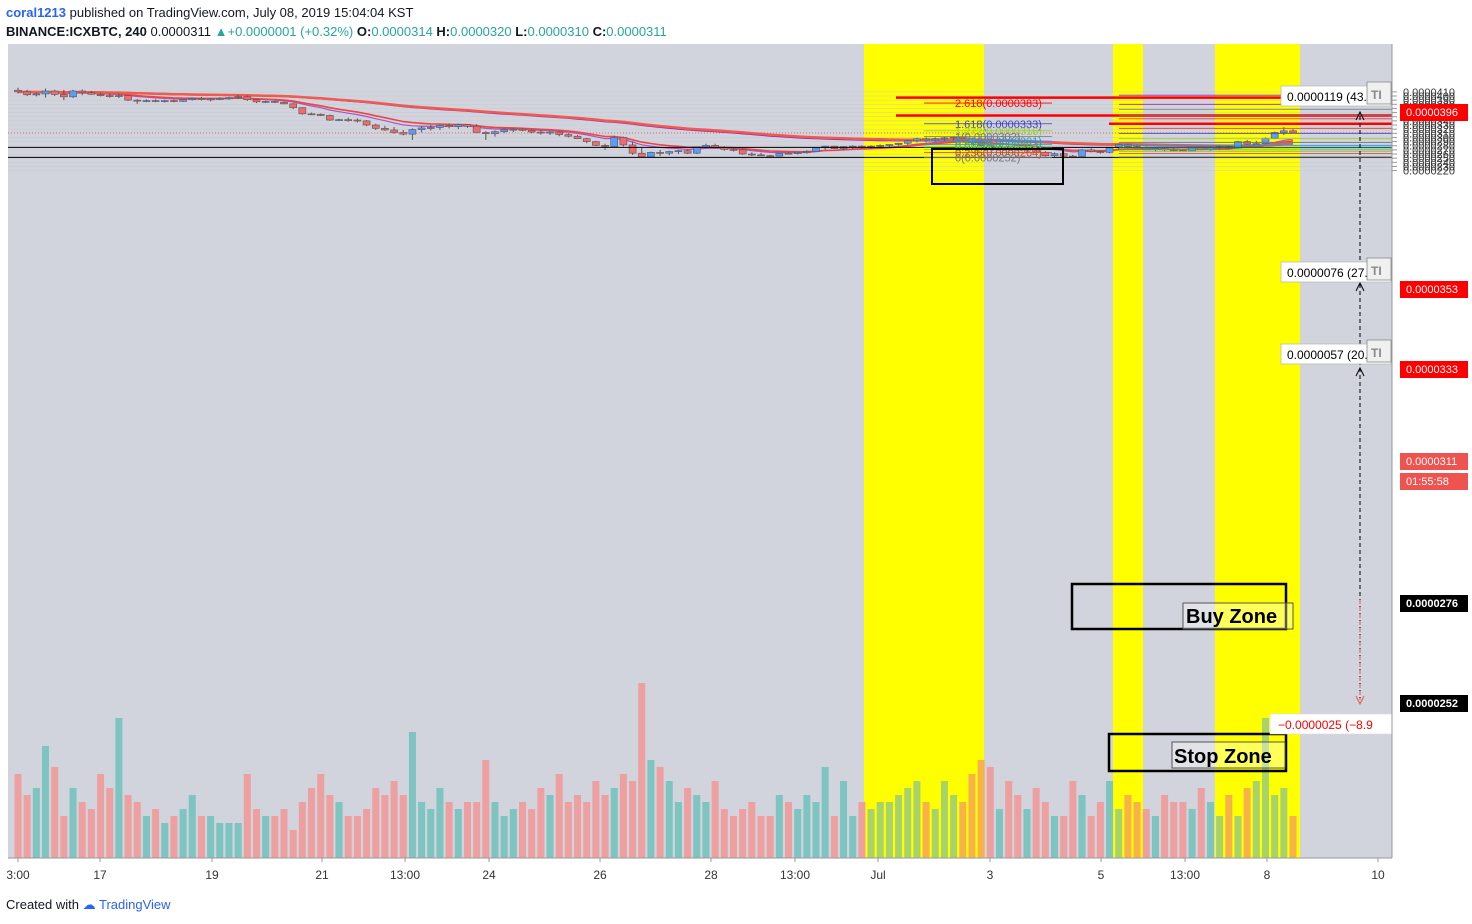 This screenshot has height=924, width=1472. I want to click on price-tick-label: 0.0000250, so click(1429, 159).